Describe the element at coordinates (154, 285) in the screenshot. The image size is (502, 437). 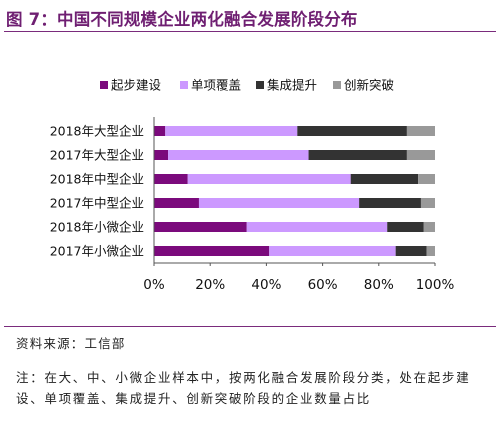
I see `x-tick-label-0: 0%` at that location.